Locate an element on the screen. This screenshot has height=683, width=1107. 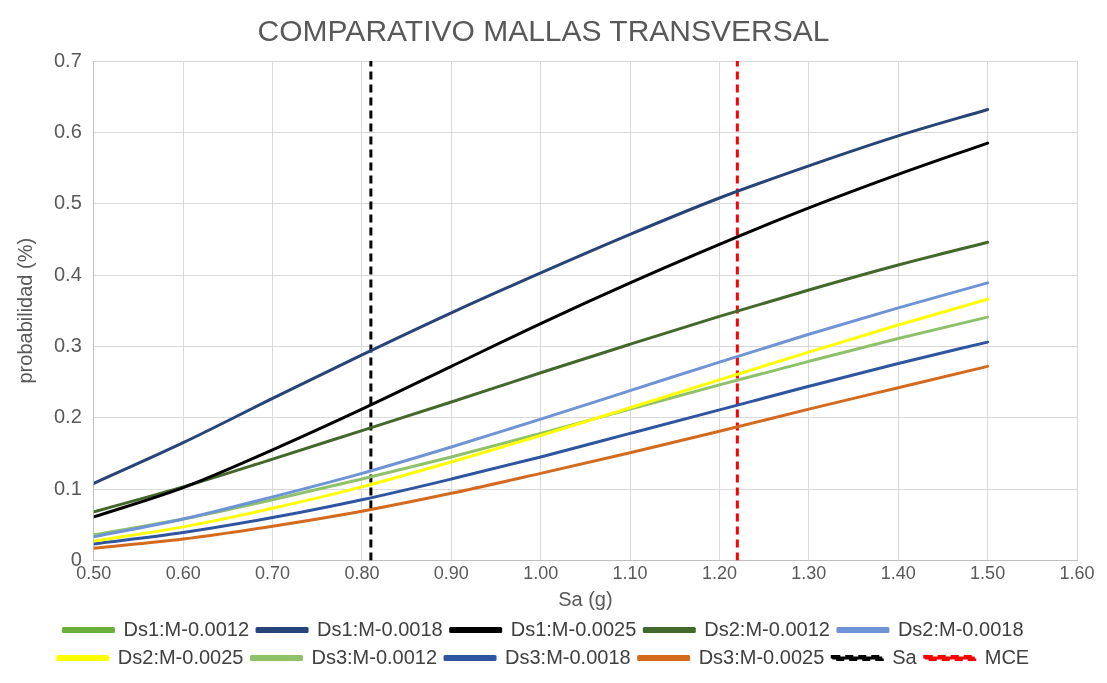
x-tick-label: 1.10 is located at coordinates (630, 573).